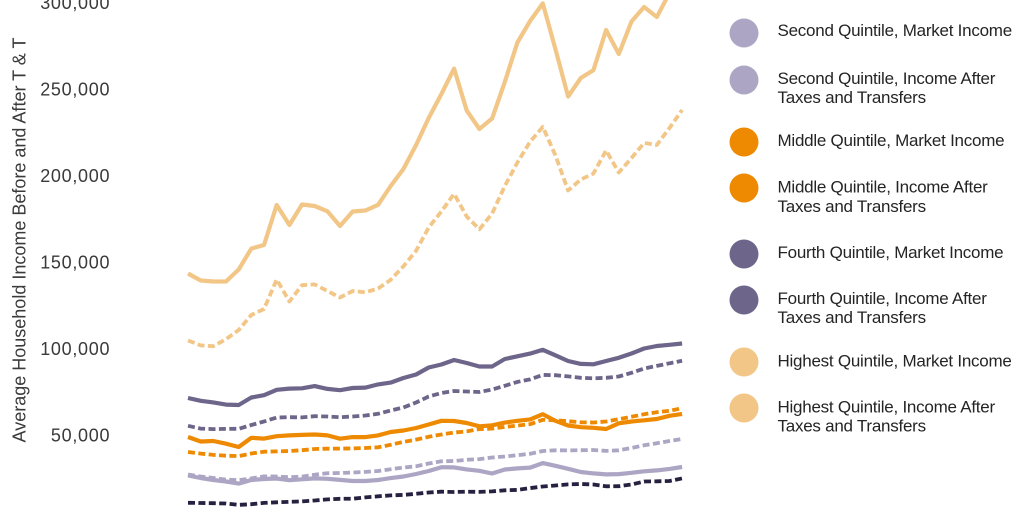 The width and height of the screenshot is (1024, 512). What do you see at coordinates (75, 262) in the screenshot?
I see `svg-text: 150,000` at bounding box center [75, 262].